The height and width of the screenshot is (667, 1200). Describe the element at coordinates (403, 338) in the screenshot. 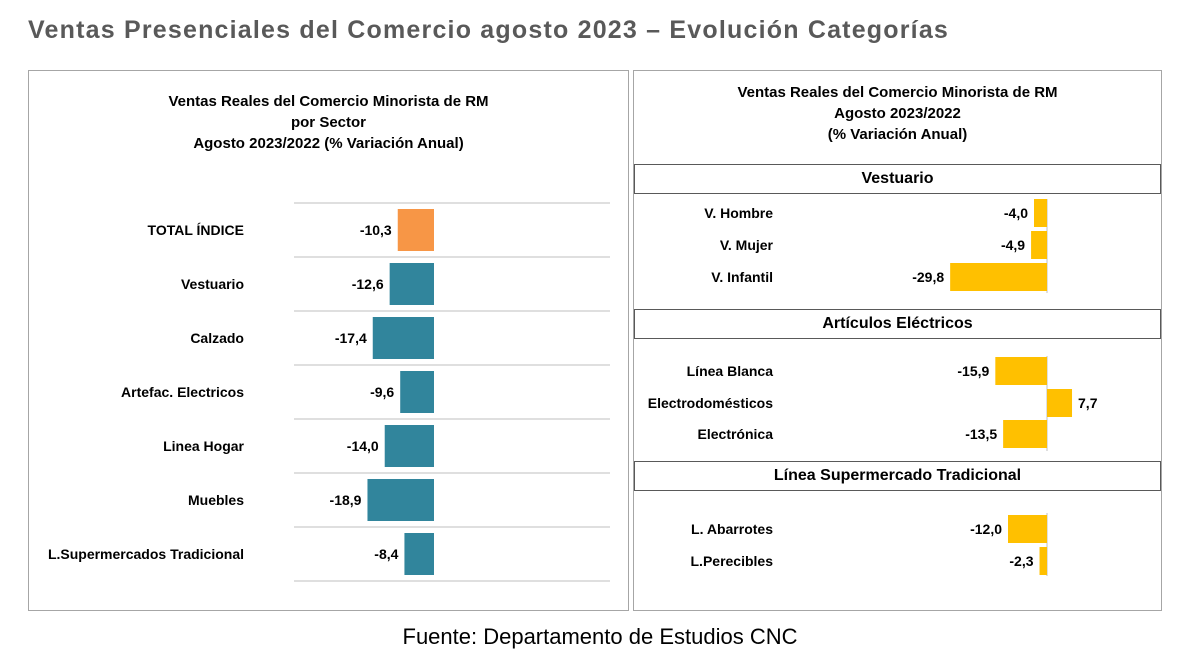

I see `bar-calzado` at that location.